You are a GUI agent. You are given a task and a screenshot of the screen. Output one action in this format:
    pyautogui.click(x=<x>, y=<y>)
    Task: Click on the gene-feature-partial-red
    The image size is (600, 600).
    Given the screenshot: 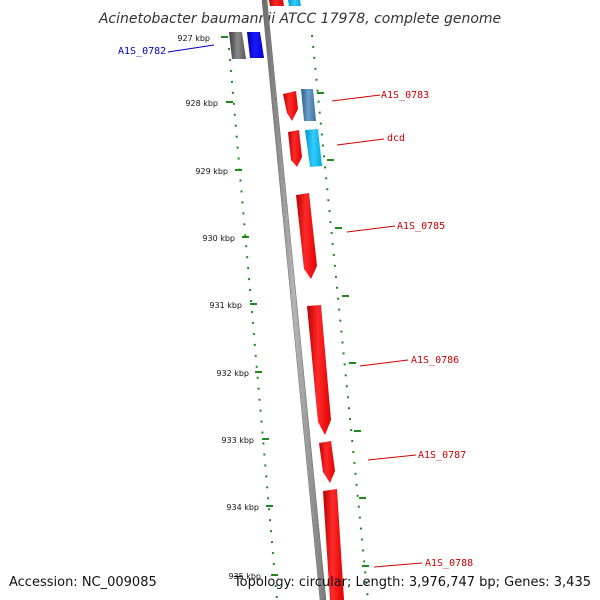 What is the action you would take?
    pyautogui.click(x=276, y=3)
    